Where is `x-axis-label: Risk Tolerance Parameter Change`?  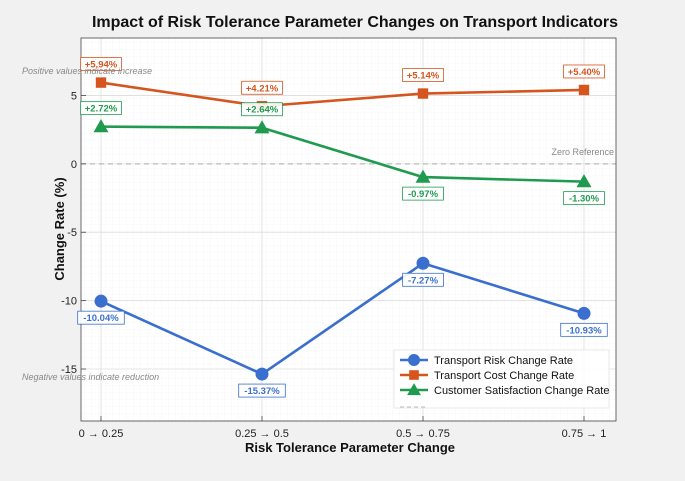
x-axis-label: Risk Tolerance Parameter Change is located at coordinates (350, 447).